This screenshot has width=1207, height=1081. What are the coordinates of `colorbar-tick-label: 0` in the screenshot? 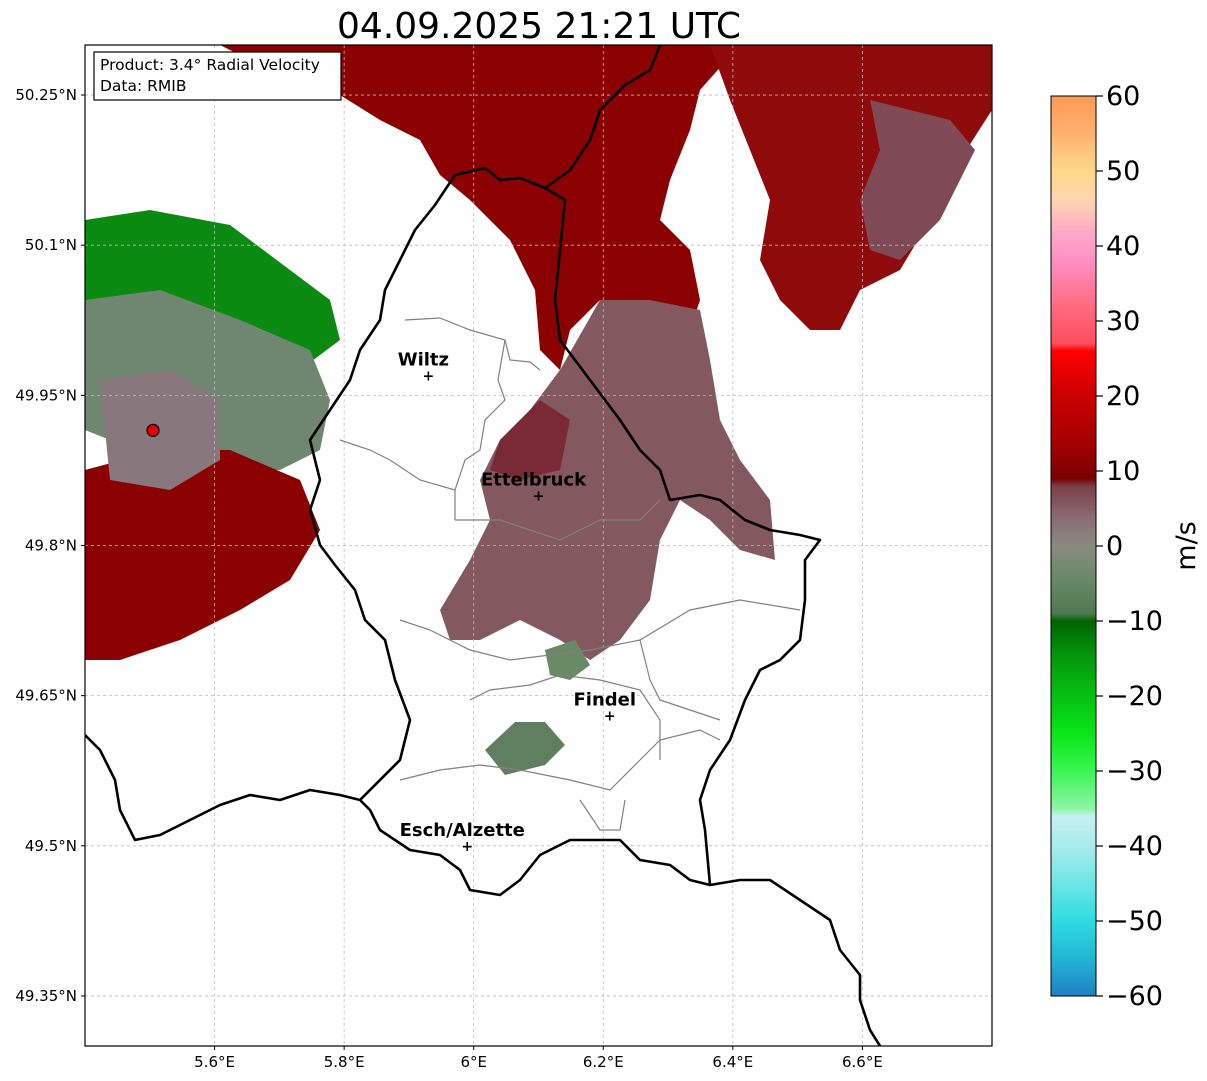 It's located at (1114, 546).